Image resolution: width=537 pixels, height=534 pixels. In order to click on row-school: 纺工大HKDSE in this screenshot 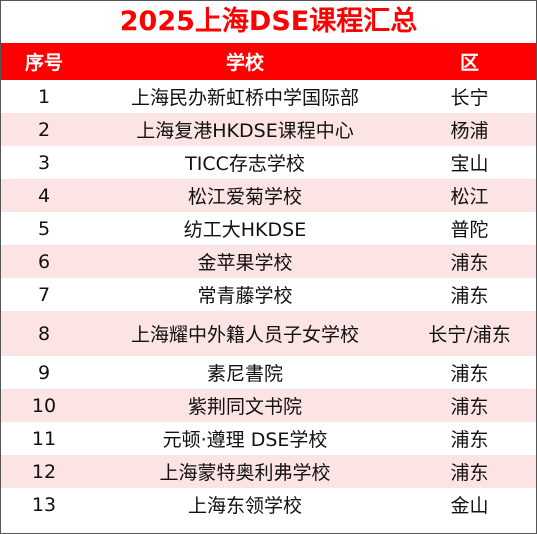, I will do `click(245, 228)`.